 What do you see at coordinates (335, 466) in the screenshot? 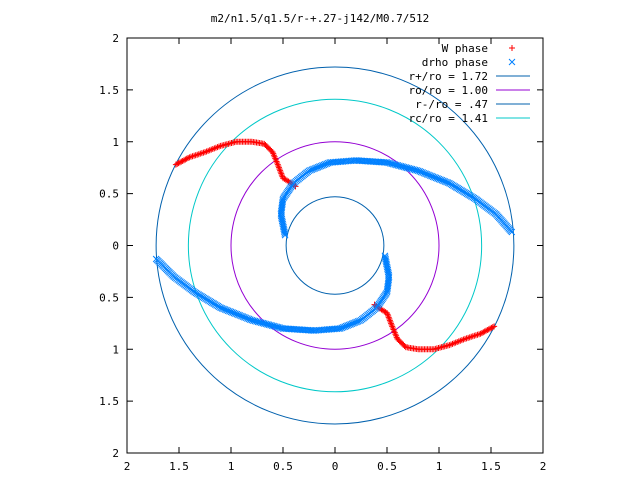
I see `x-tick-label: 0` at bounding box center [335, 466].